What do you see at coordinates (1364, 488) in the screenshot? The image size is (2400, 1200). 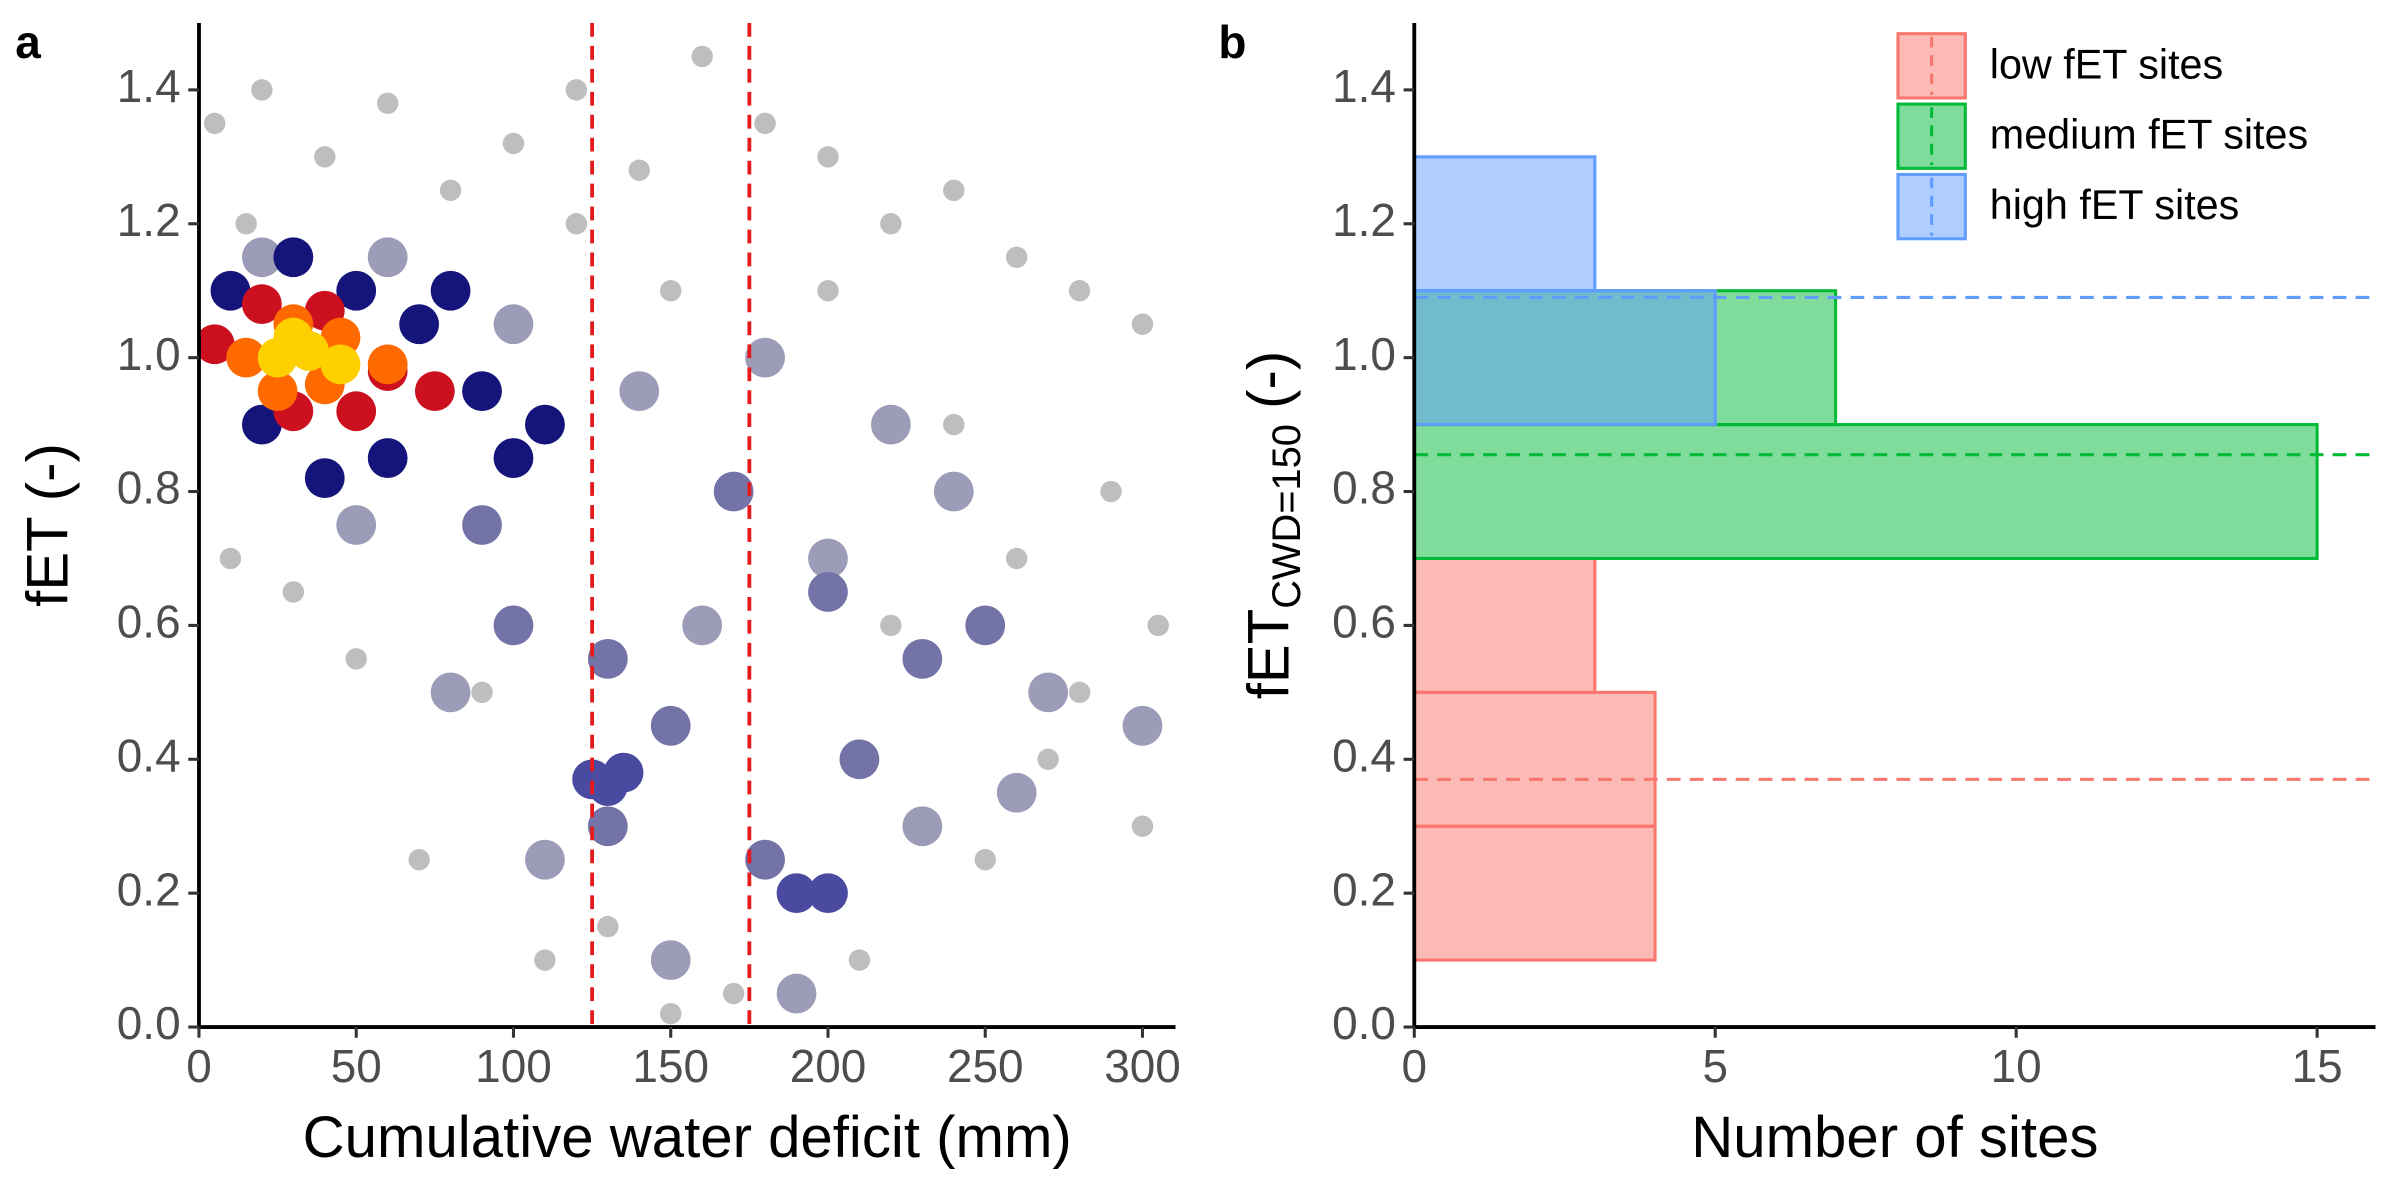 I see `y-tick-label: 0.8` at bounding box center [1364, 488].